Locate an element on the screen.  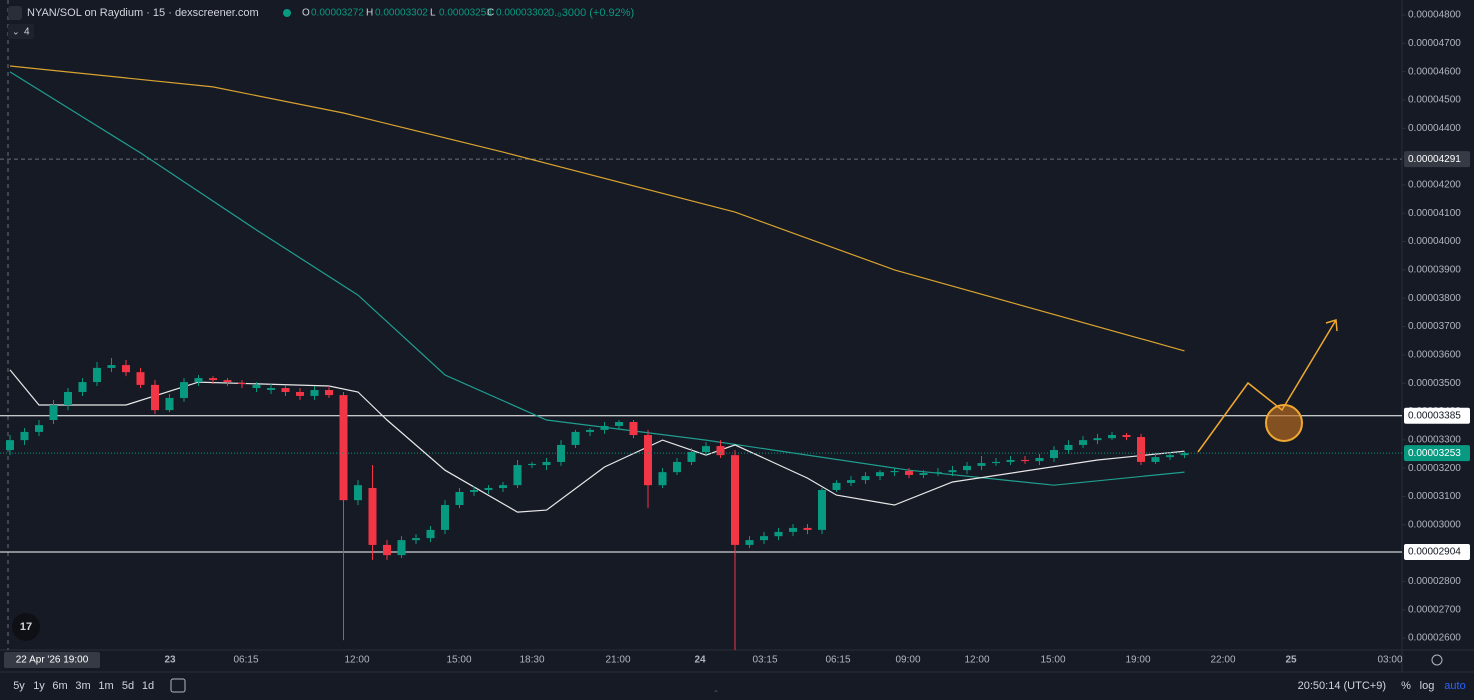
annotation-arrow is located at coordinates (1267, 386).